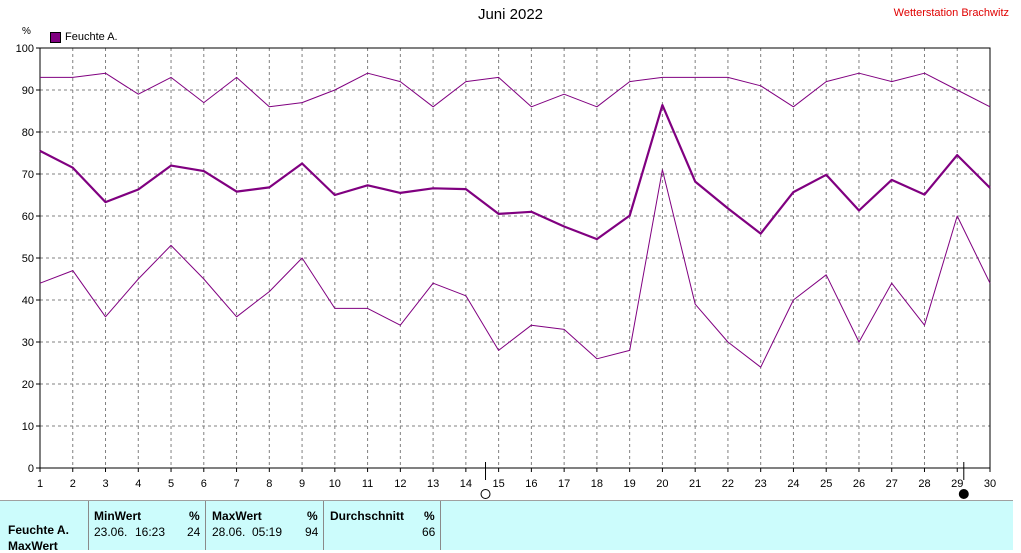 The image size is (1021, 553). What do you see at coordinates (662, 484) in the screenshot?
I see `x-tick-label: 20` at bounding box center [662, 484].